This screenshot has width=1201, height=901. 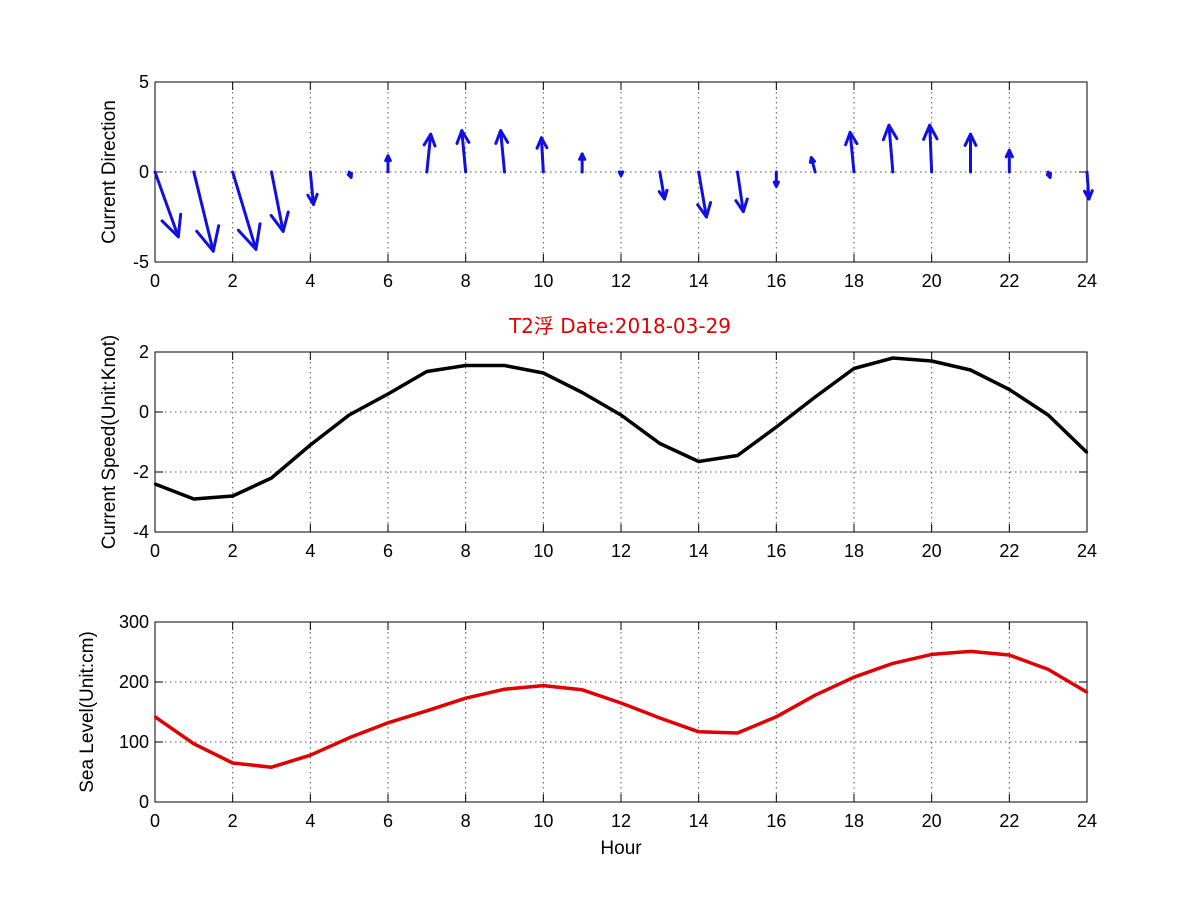 What do you see at coordinates (134, 622) in the screenshot?
I see `y-tick-label: 300` at bounding box center [134, 622].